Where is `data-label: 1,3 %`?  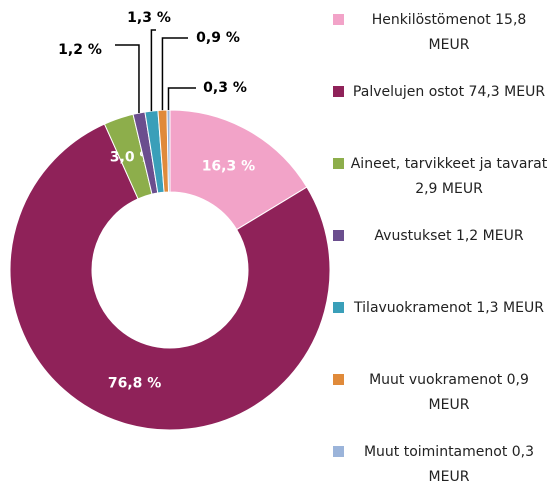 data-label: 1,3 % is located at coordinates (149, 18).